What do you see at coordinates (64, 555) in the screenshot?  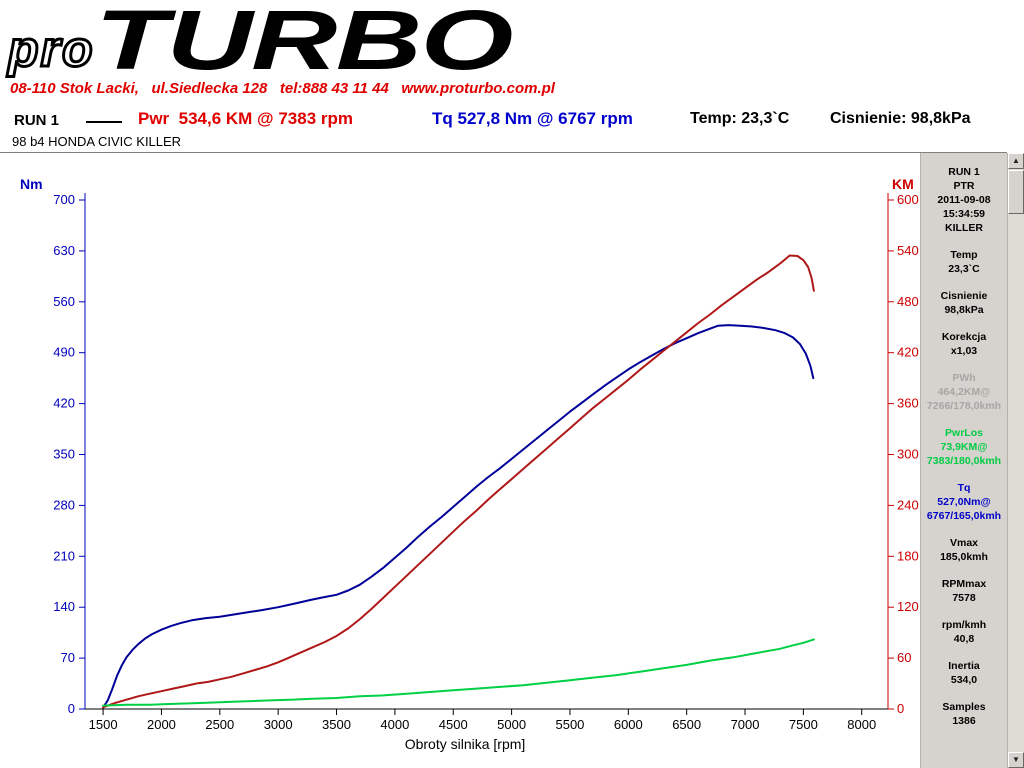 I see `left-axis-tick-label: 210` at bounding box center [64, 555].